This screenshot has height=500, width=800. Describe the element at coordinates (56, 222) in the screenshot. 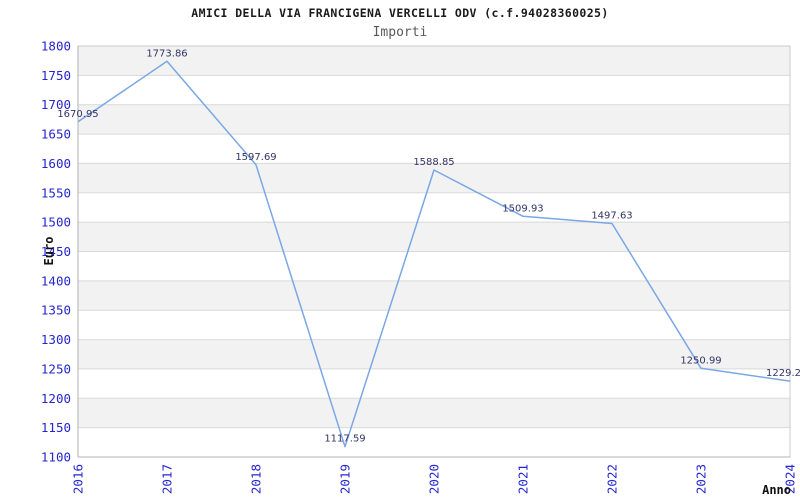

I see `y-tick-label: 1500` at that location.